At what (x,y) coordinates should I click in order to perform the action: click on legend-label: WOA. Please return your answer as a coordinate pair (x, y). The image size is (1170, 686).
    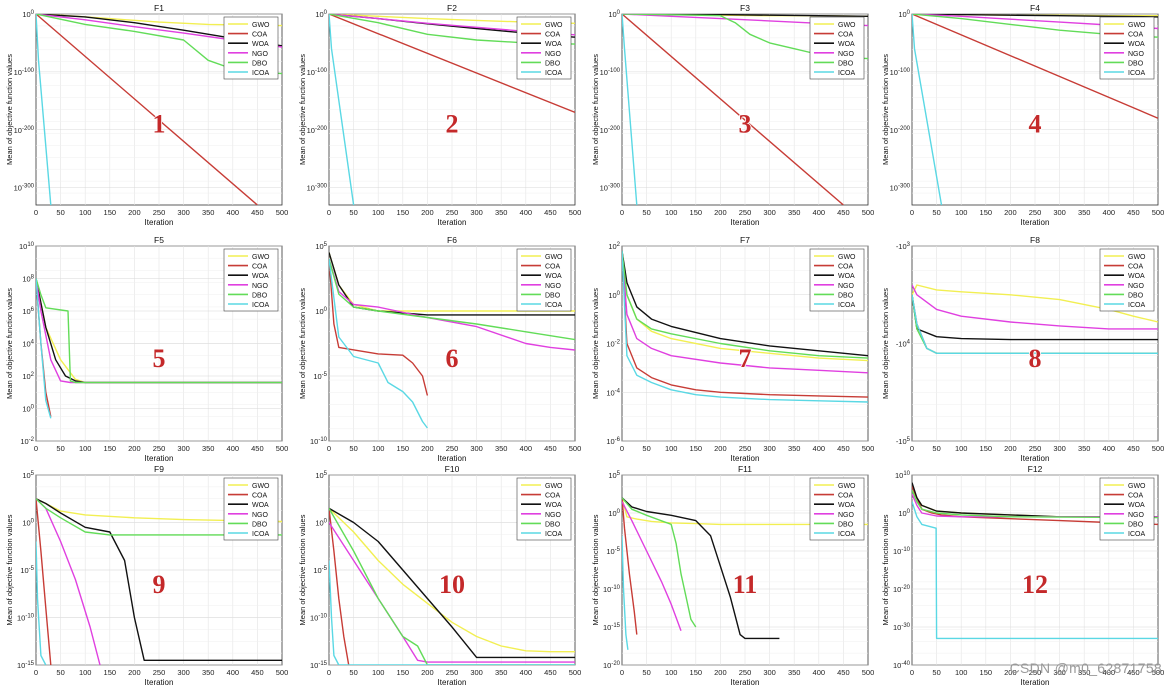
    Looking at the image, I should click on (553, 44).